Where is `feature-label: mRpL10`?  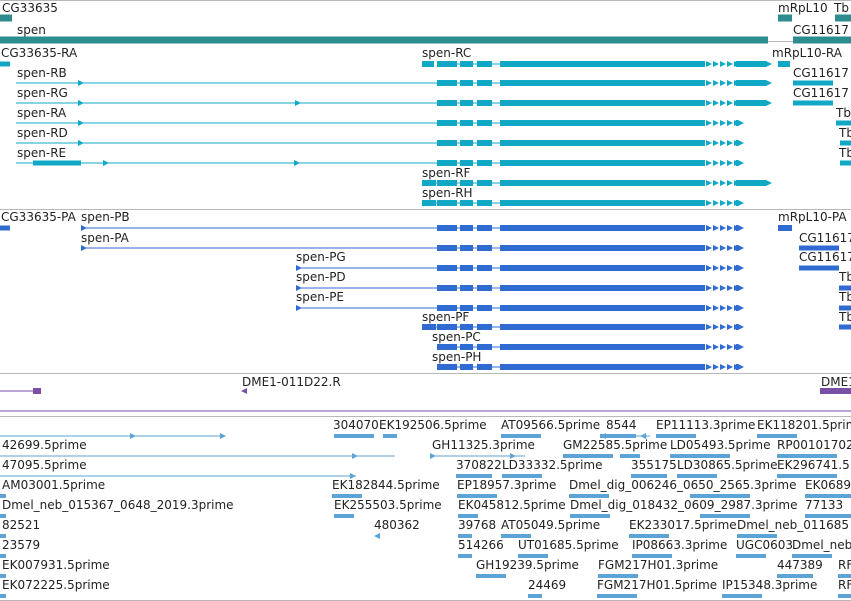 feature-label: mRpL10 is located at coordinates (803, 8).